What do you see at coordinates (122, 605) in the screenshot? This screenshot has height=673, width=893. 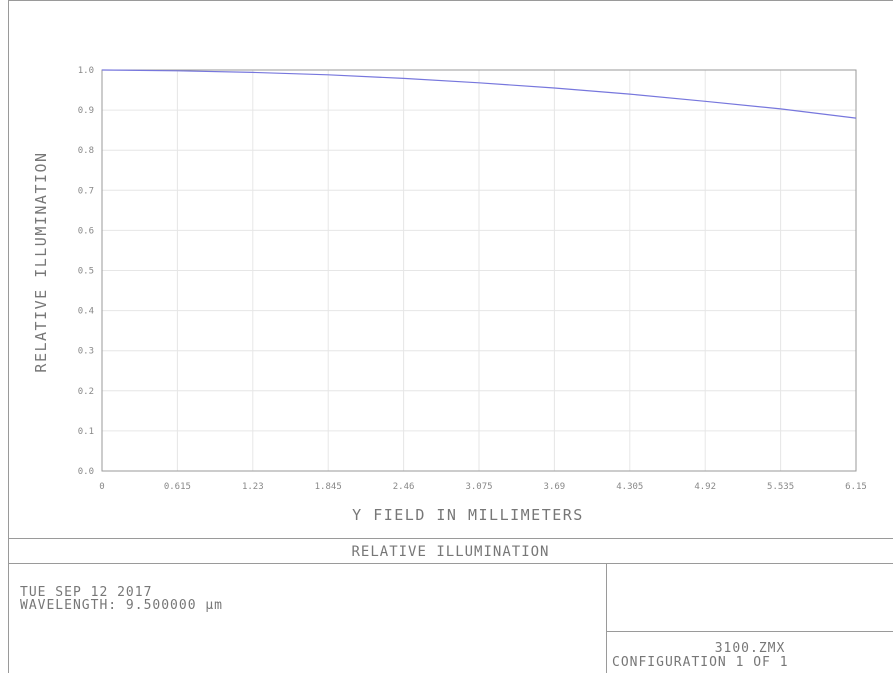 I see `wavelength-text: WAVELENGTH: 9.500000 µm` at bounding box center [122, 605].